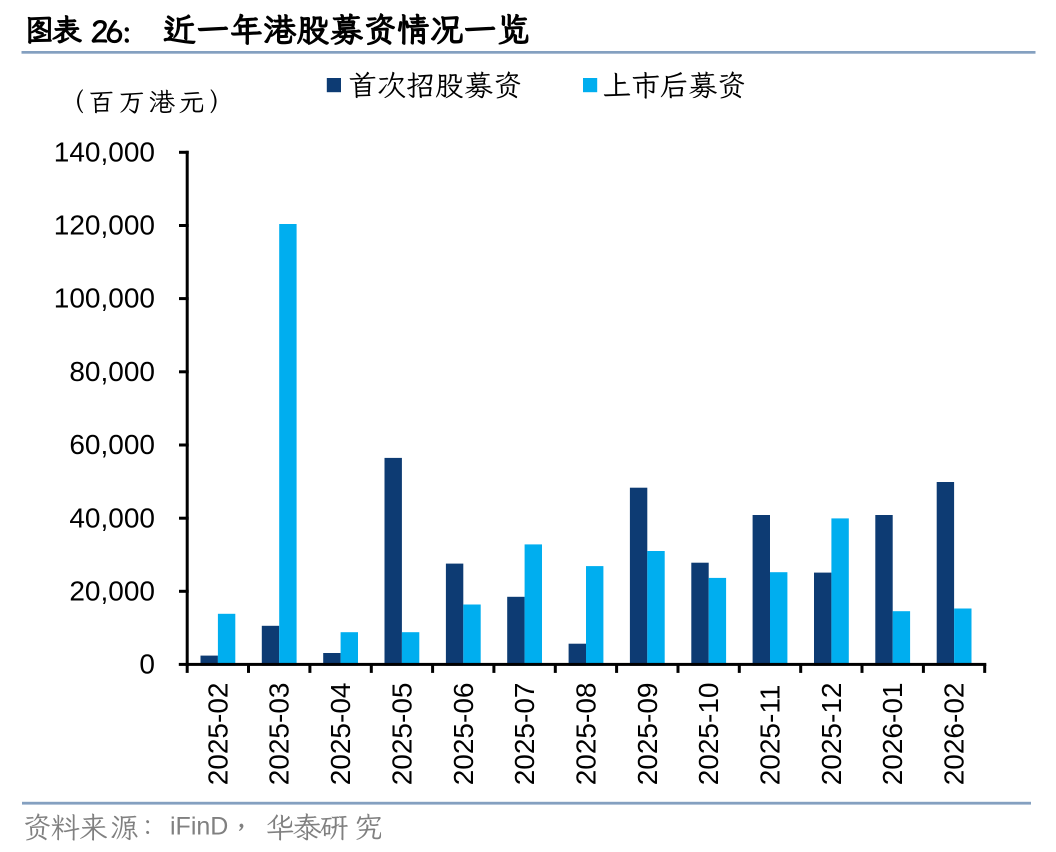 The width and height of the screenshot is (1056, 852). Describe the element at coordinates (831, 734) in the screenshot. I see `svg-text: 2025-12` at that location.